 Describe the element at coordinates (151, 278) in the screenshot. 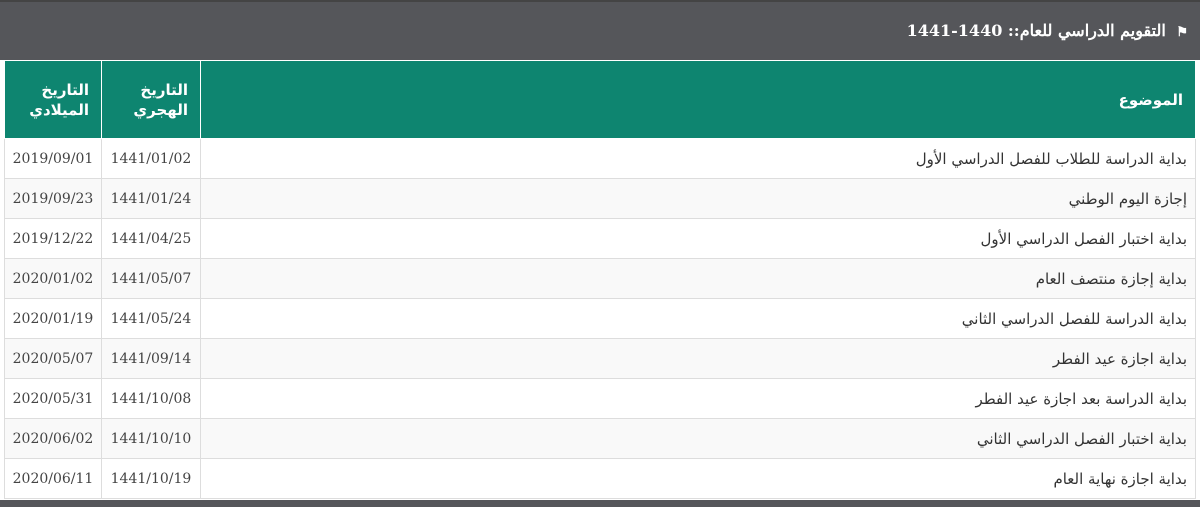

I see `cell-hijri-date: 1441/05/07` at that location.